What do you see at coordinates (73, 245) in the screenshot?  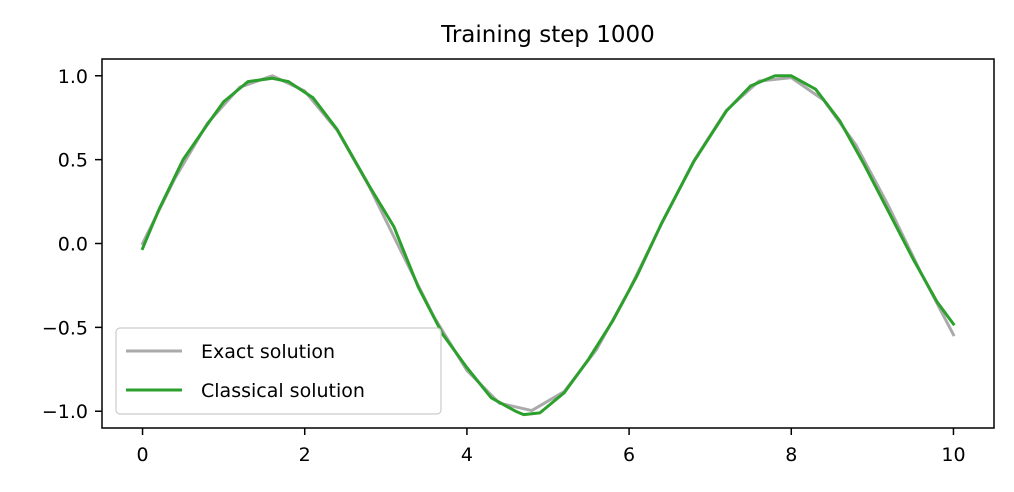 I see `y-tick-label: 0.0` at bounding box center [73, 245].